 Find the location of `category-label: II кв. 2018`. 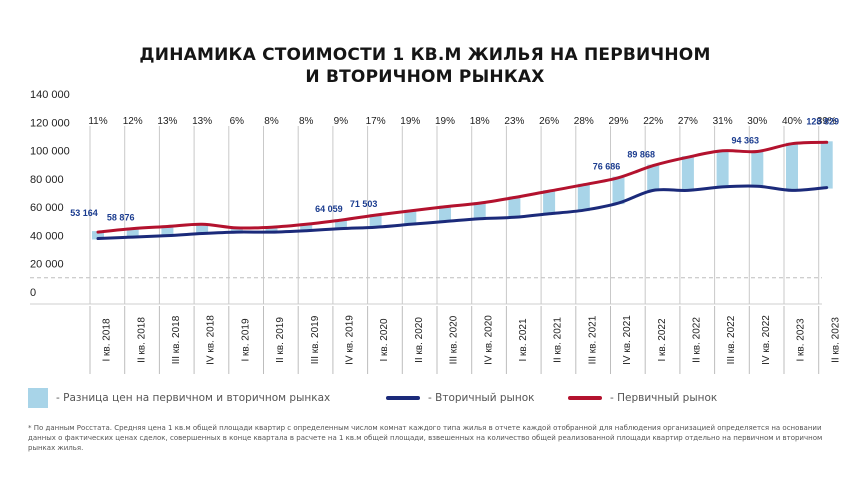

category-label: II кв. 2018 is located at coordinates (141, 340).